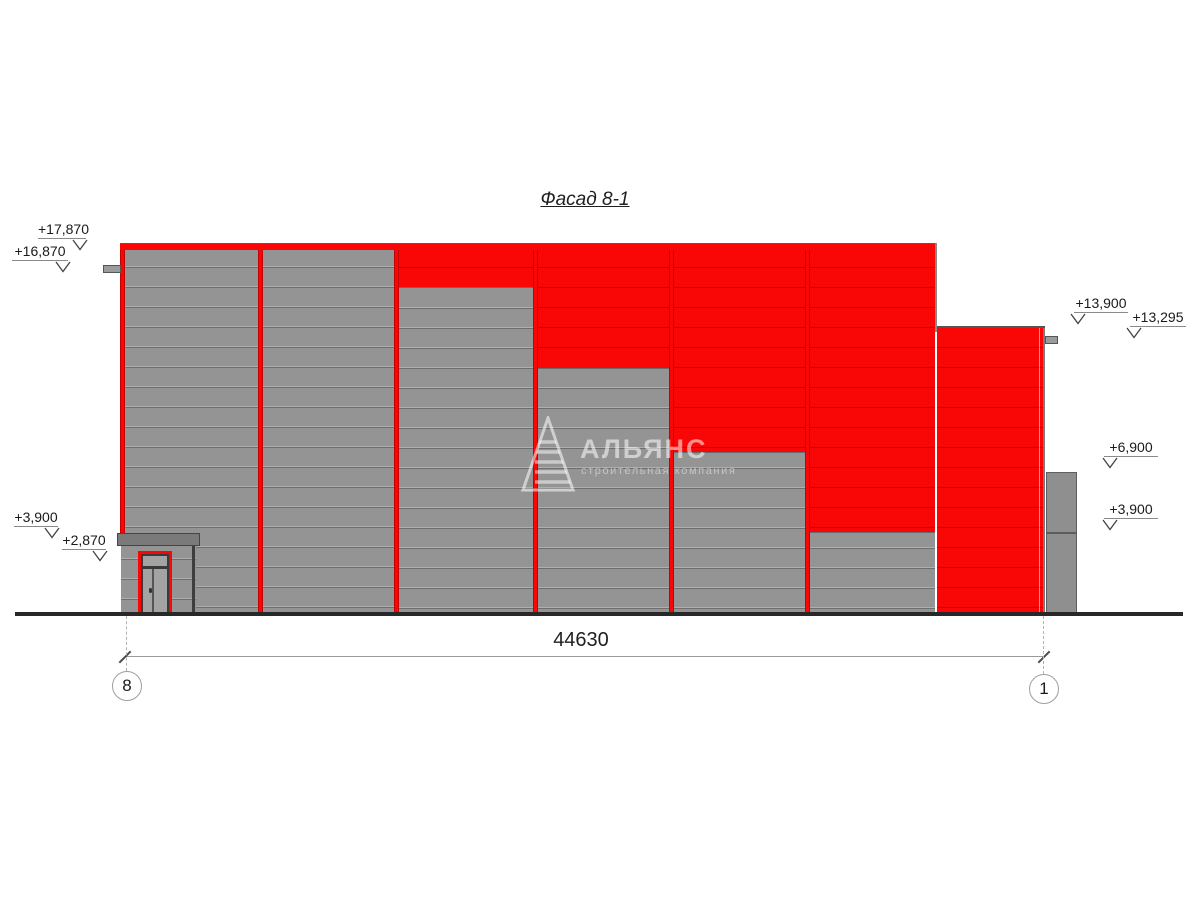 This screenshot has height=900, width=1200. I want to click on facade-panel-gray-bay3, so click(466, 450).